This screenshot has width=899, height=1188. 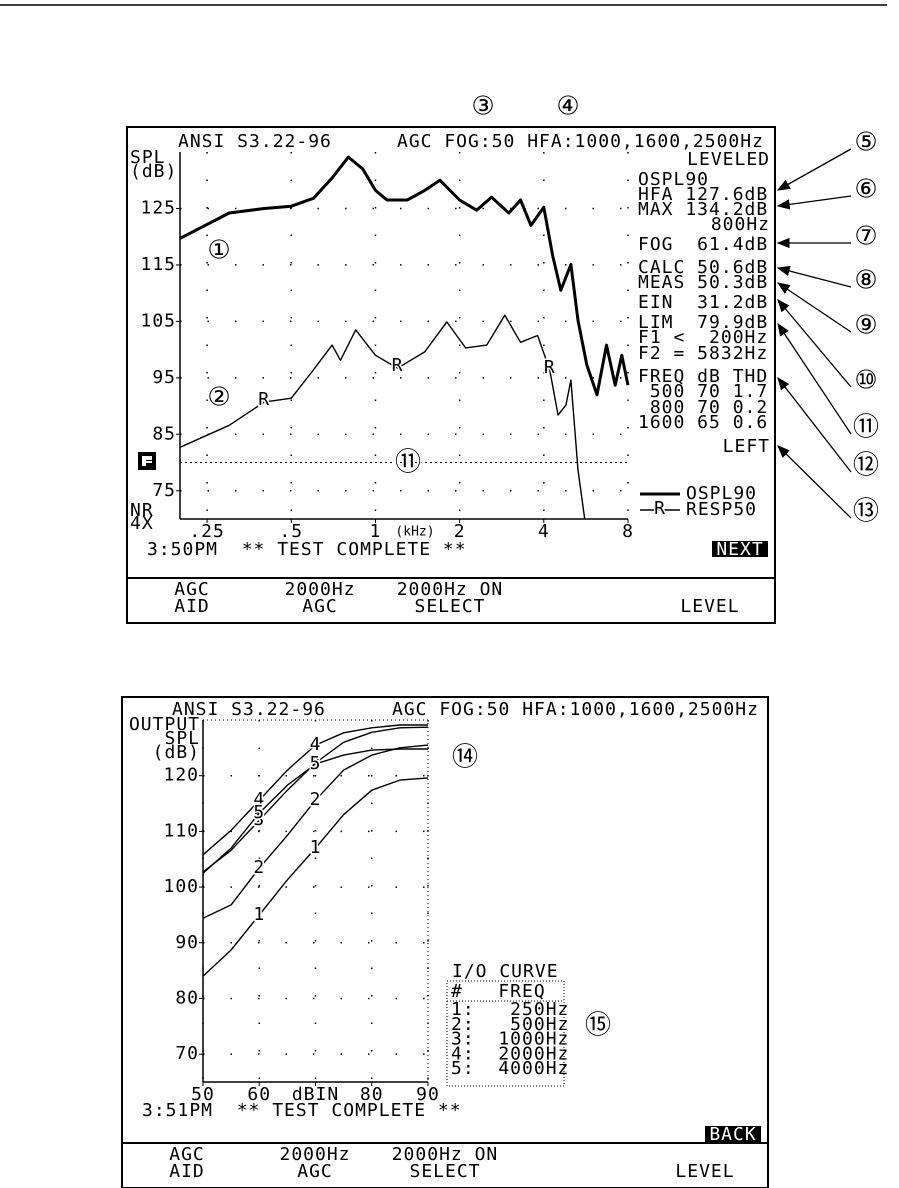 What do you see at coordinates (164, 433) in the screenshot?
I see `y-tick-label: 85` at bounding box center [164, 433].